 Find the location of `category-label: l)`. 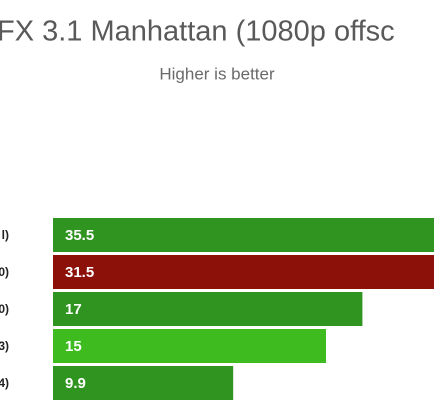

category-label: l) is located at coordinates (5, 235).